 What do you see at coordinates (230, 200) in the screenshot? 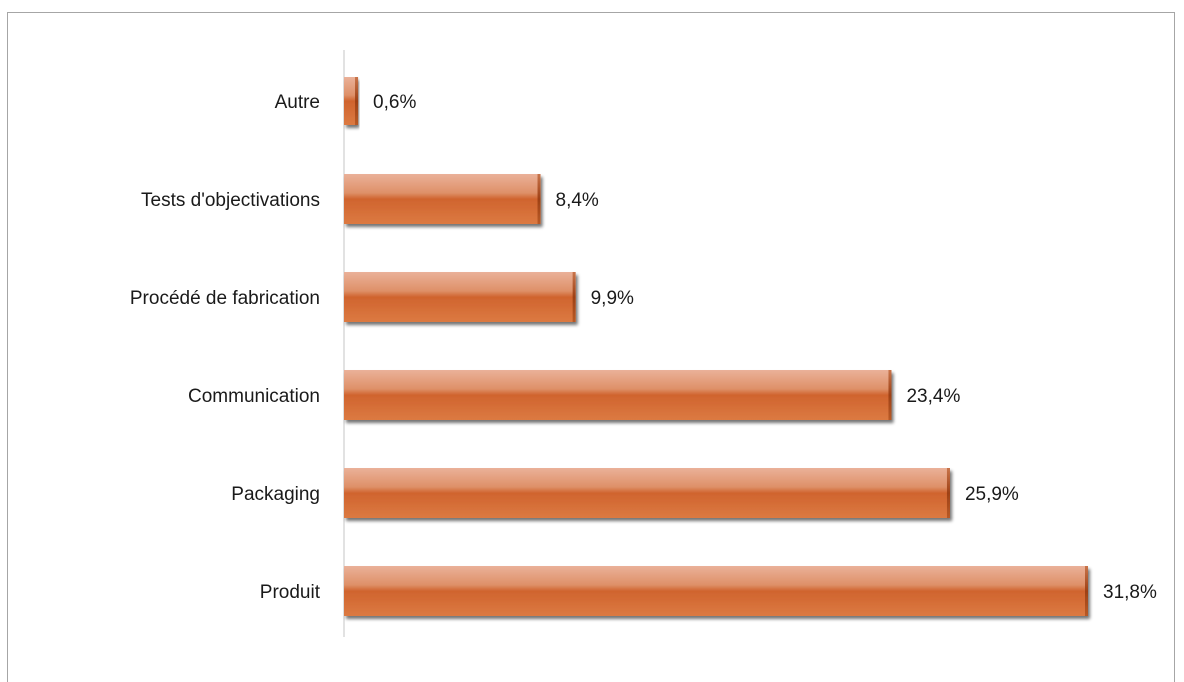
I see `category-label: Tests d'objectivations` at bounding box center [230, 200].